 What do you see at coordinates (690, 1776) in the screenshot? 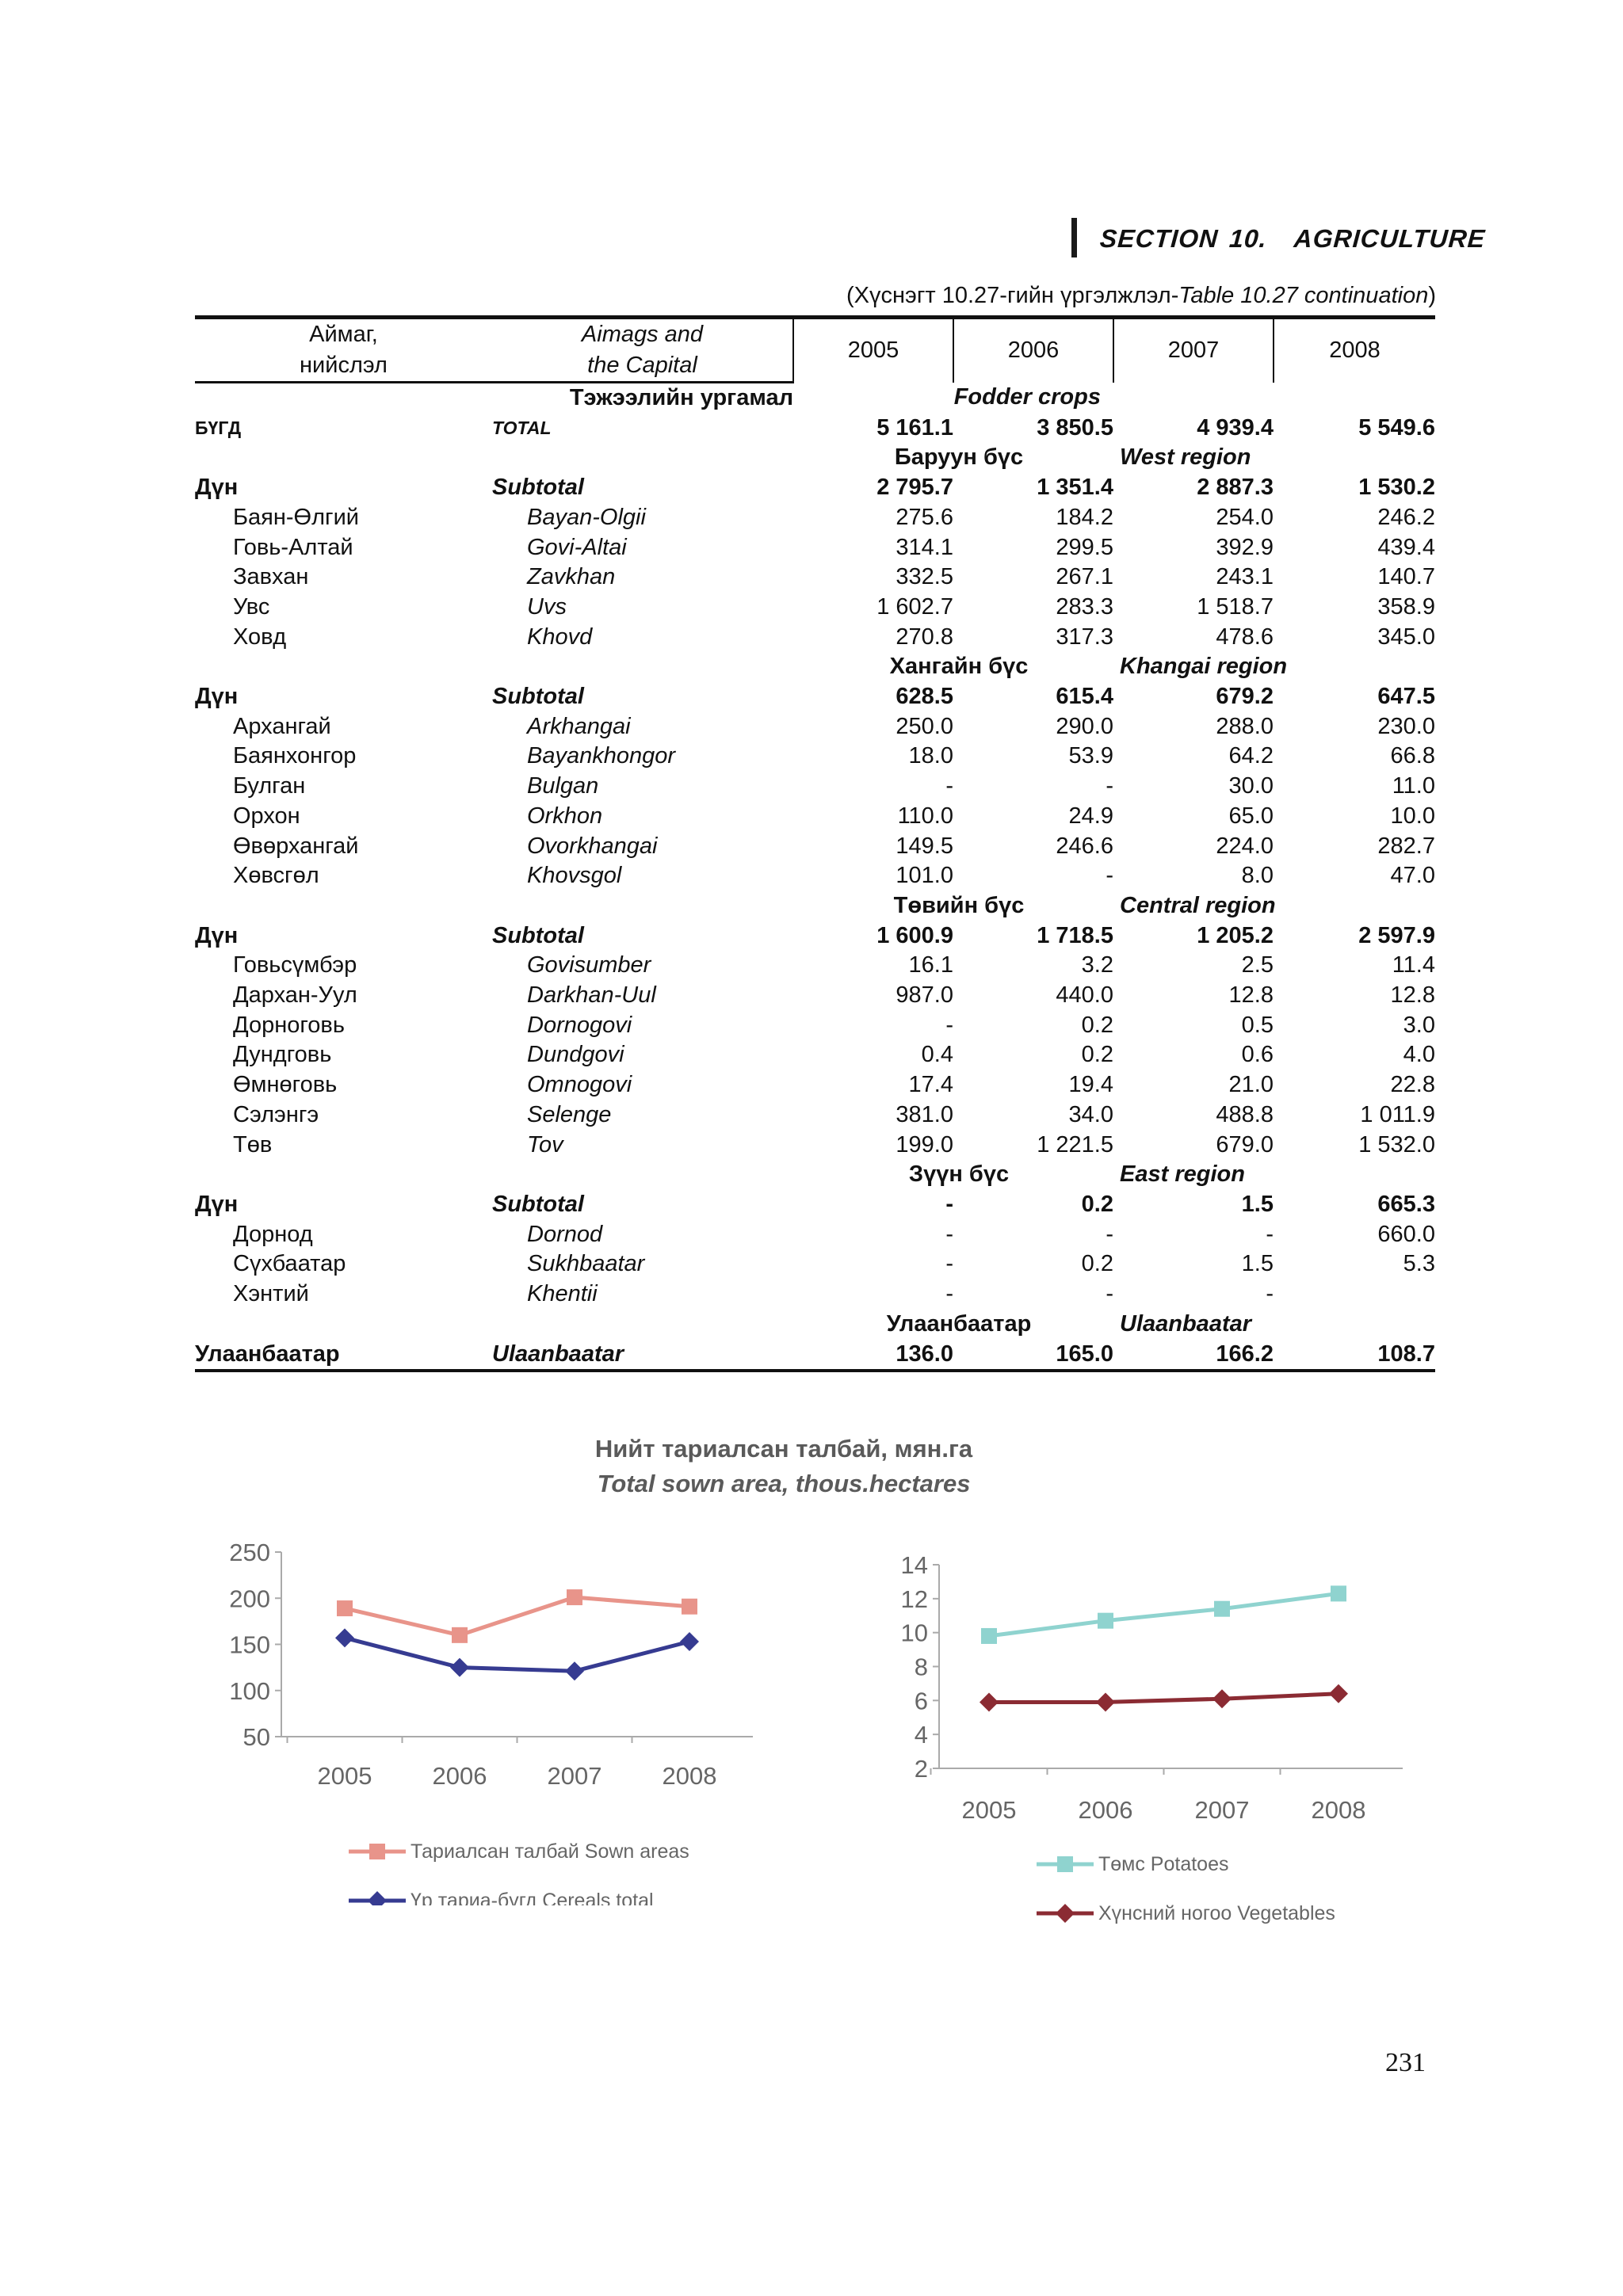
I see `x-tick-label: 2008` at bounding box center [690, 1776].